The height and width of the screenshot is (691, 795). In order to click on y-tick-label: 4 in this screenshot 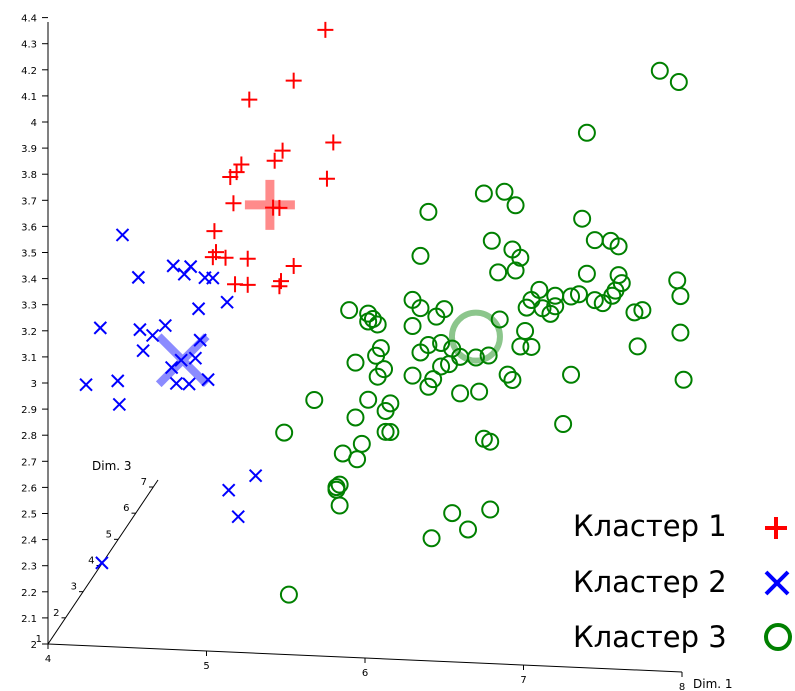, I will do `click(34, 123)`.